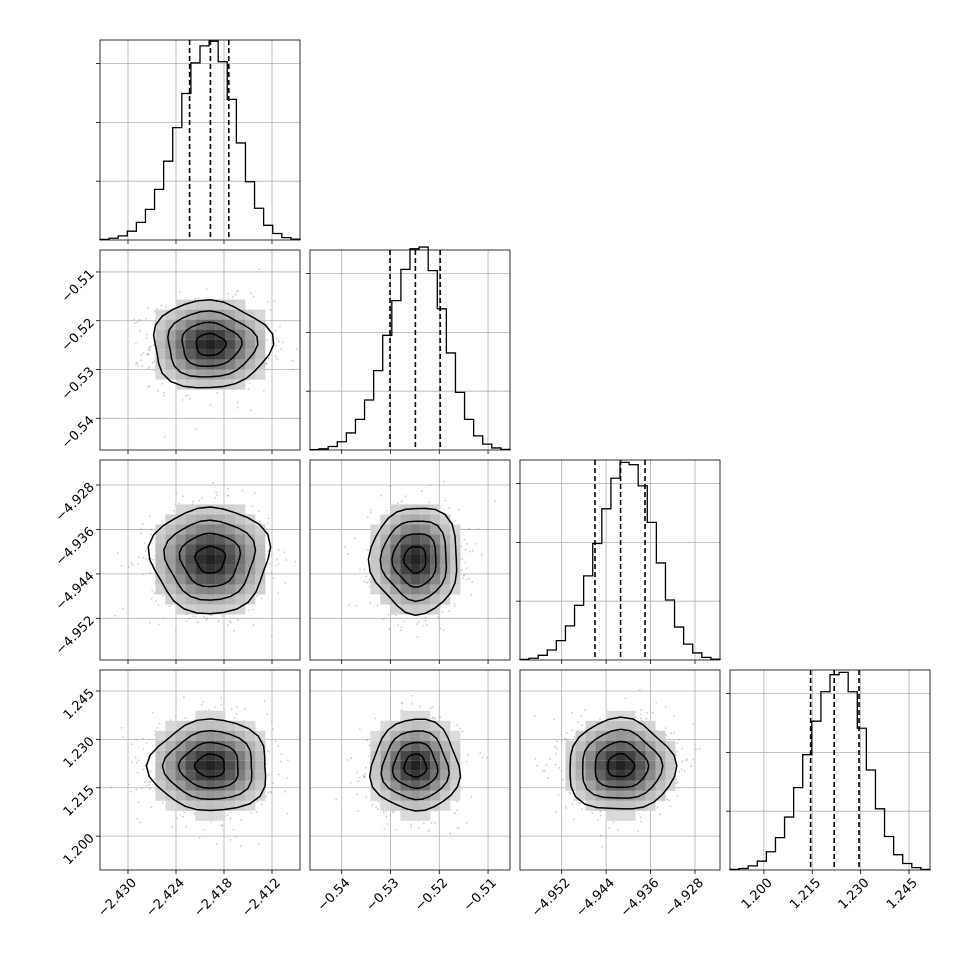 The image size is (970, 970). I want to click on ytick-label-1-2: −0.52, so click(78, 335).